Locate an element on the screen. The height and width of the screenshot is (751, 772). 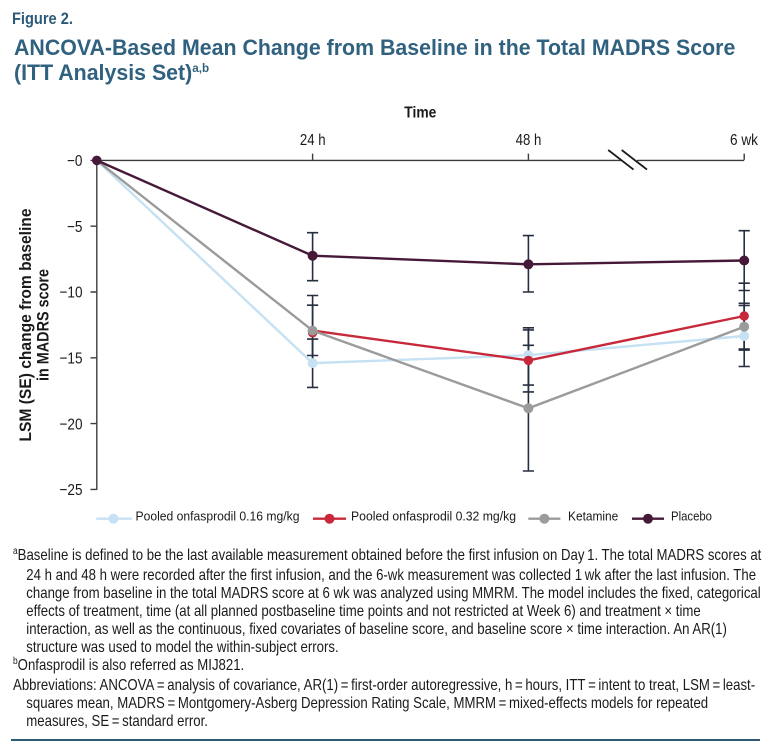
svg-text: 48 h is located at coordinates (529, 140).